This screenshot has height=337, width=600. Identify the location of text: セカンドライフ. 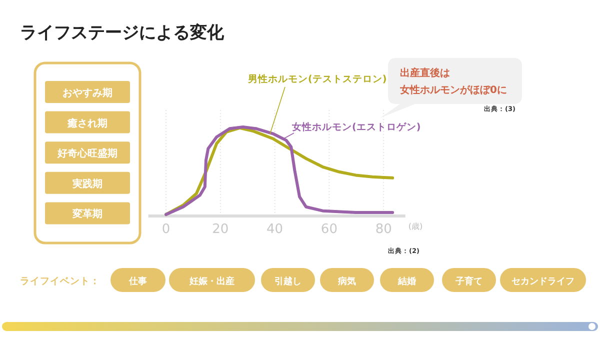
(543, 282).